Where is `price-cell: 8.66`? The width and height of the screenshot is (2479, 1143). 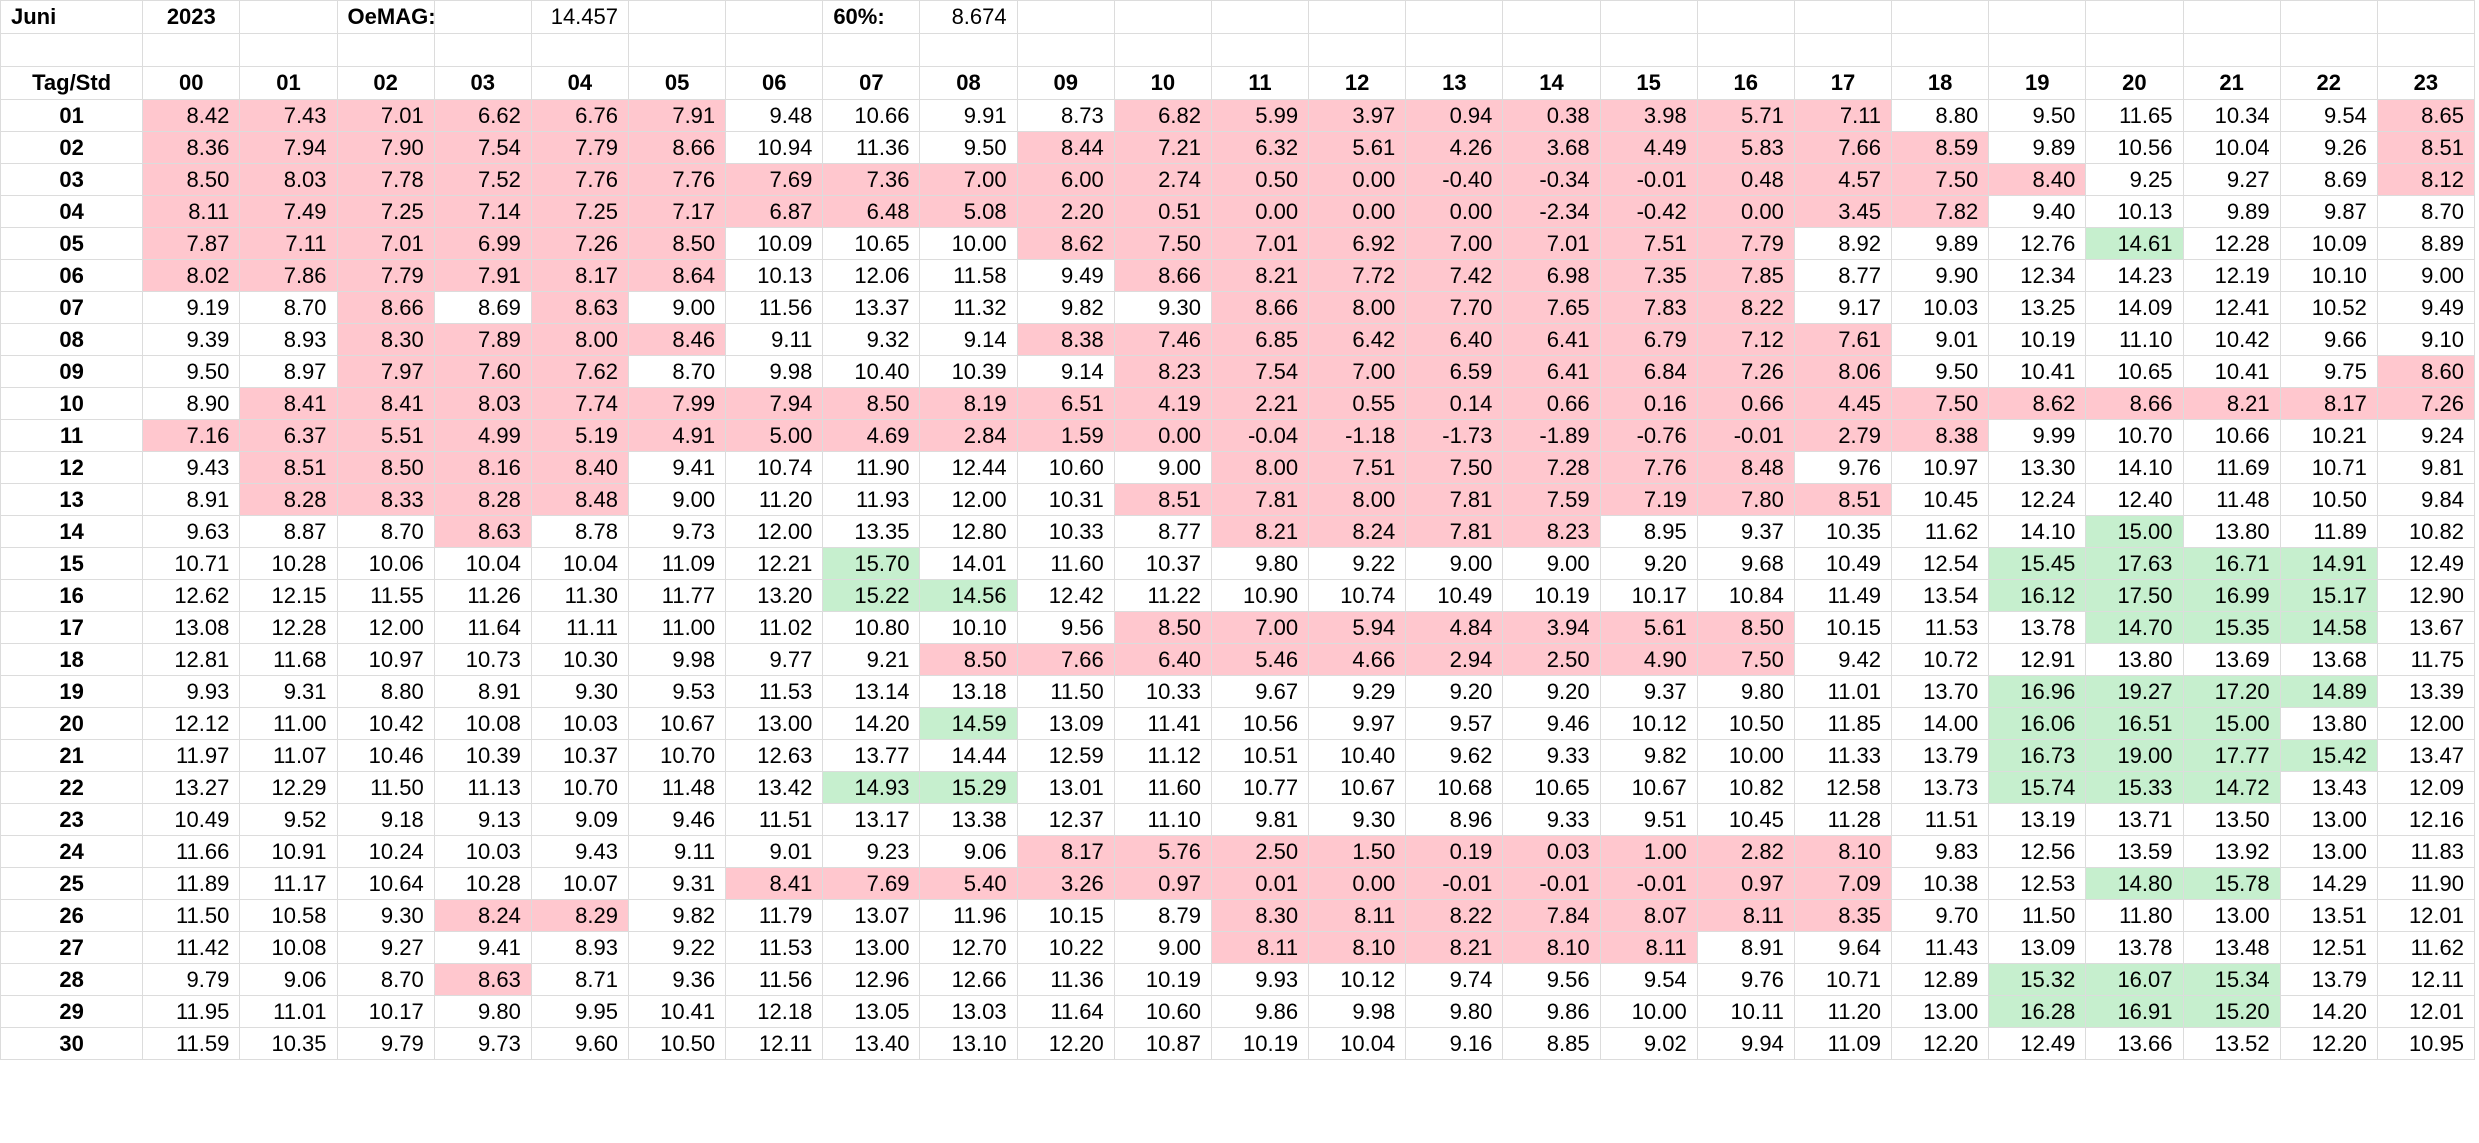 price-cell: 8.66 is located at coordinates (677, 147).